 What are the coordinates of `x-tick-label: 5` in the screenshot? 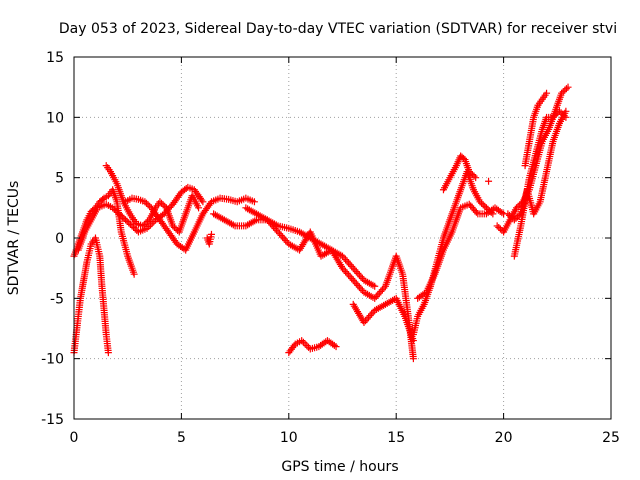 It's located at (181, 438).